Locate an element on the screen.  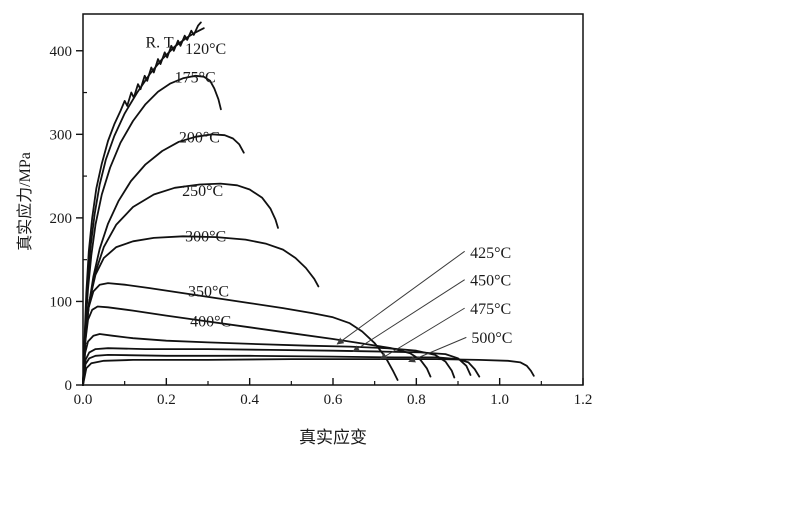
curve-label-rt: R. T is located at coordinates (160, 42).